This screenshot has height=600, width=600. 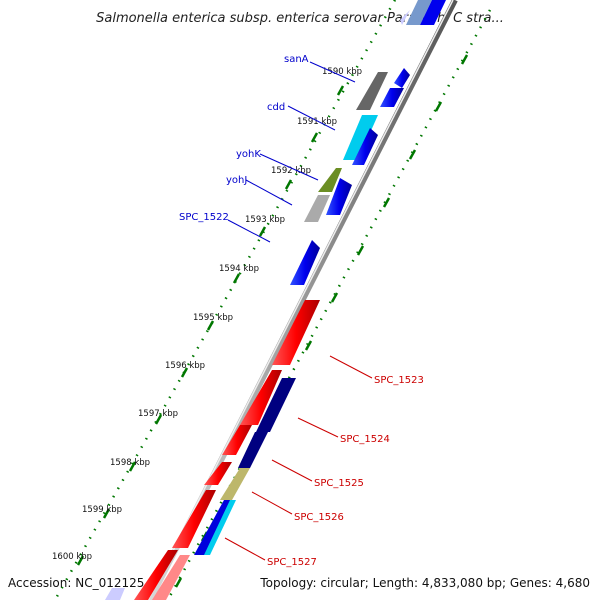 What do you see at coordinates (433, 12) in the screenshot?
I see `gene-top-blue` at bounding box center [433, 12].